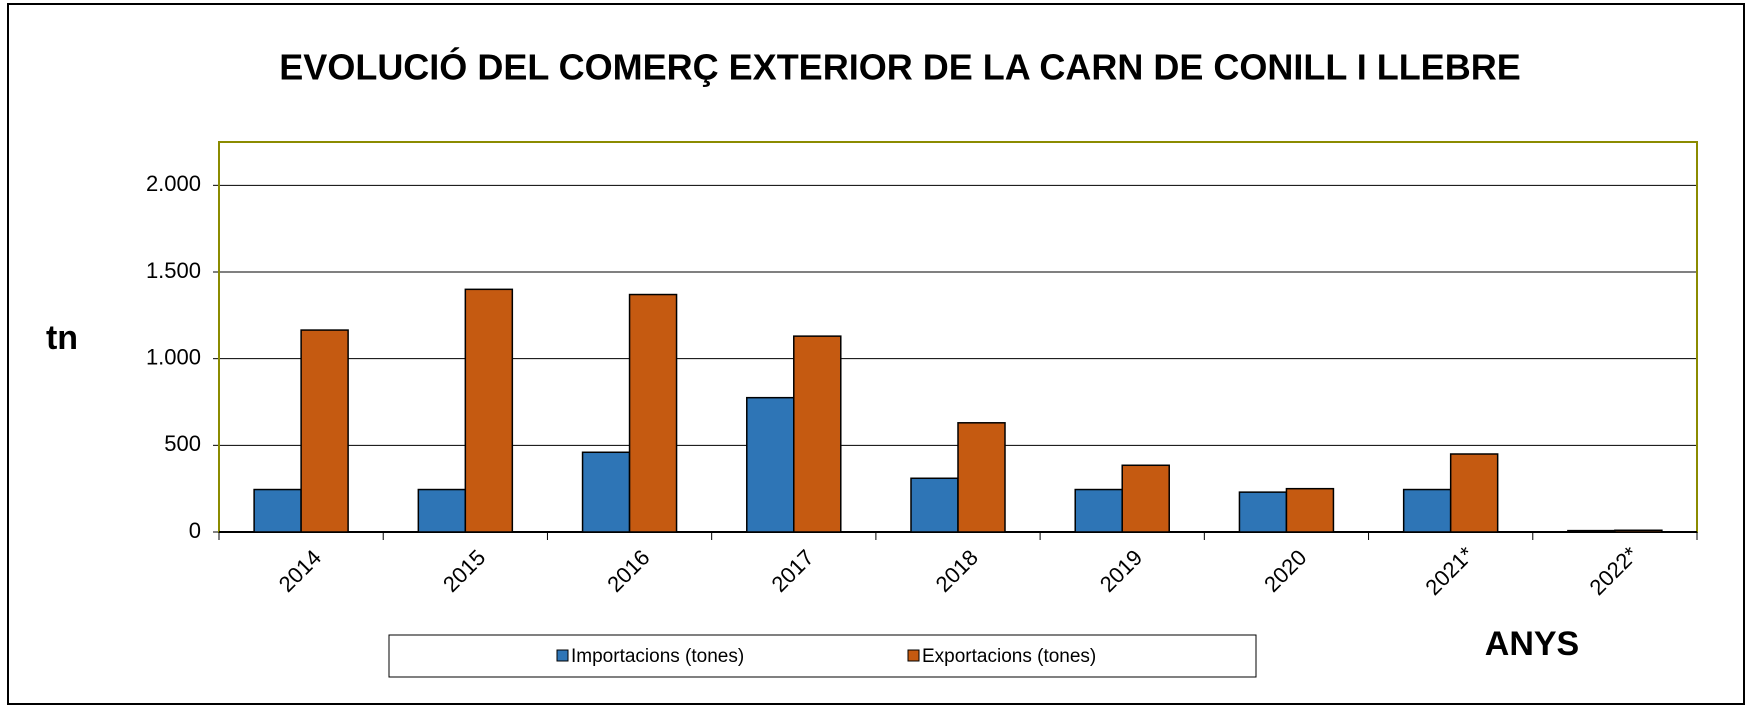 The height and width of the screenshot is (708, 1752). Describe the element at coordinates (173, 183) in the screenshot. I see `y-tick-label: 2.000` at that location.